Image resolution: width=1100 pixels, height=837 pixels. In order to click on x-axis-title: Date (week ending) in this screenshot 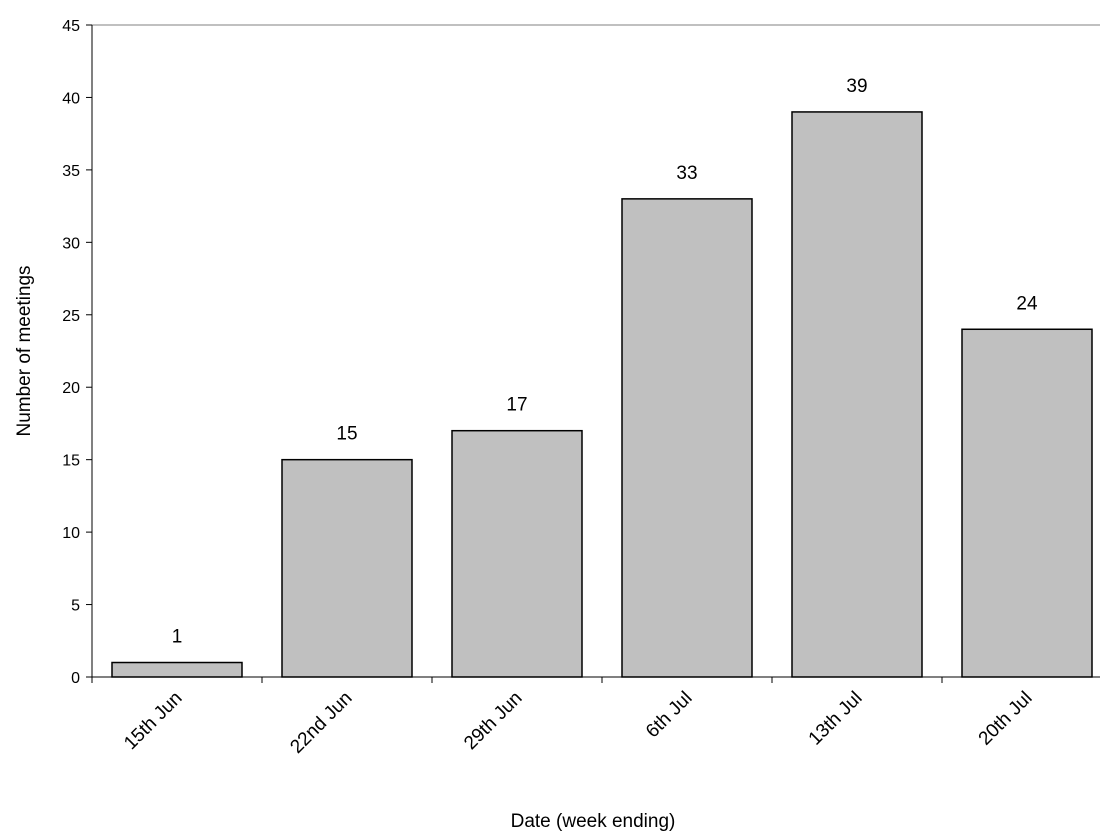, I will do `click(593, 821)`.